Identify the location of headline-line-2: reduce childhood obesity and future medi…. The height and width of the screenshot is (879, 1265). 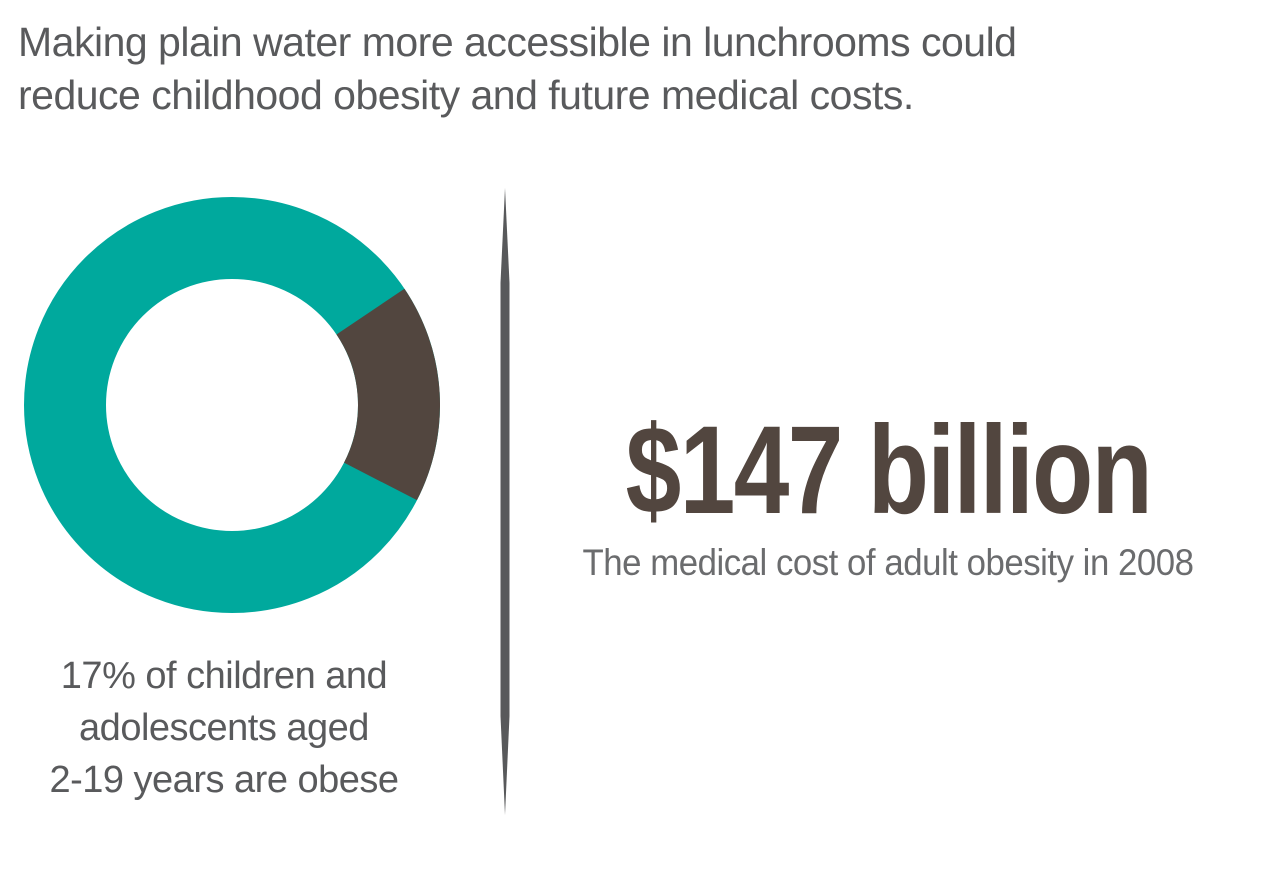
(466, 95).